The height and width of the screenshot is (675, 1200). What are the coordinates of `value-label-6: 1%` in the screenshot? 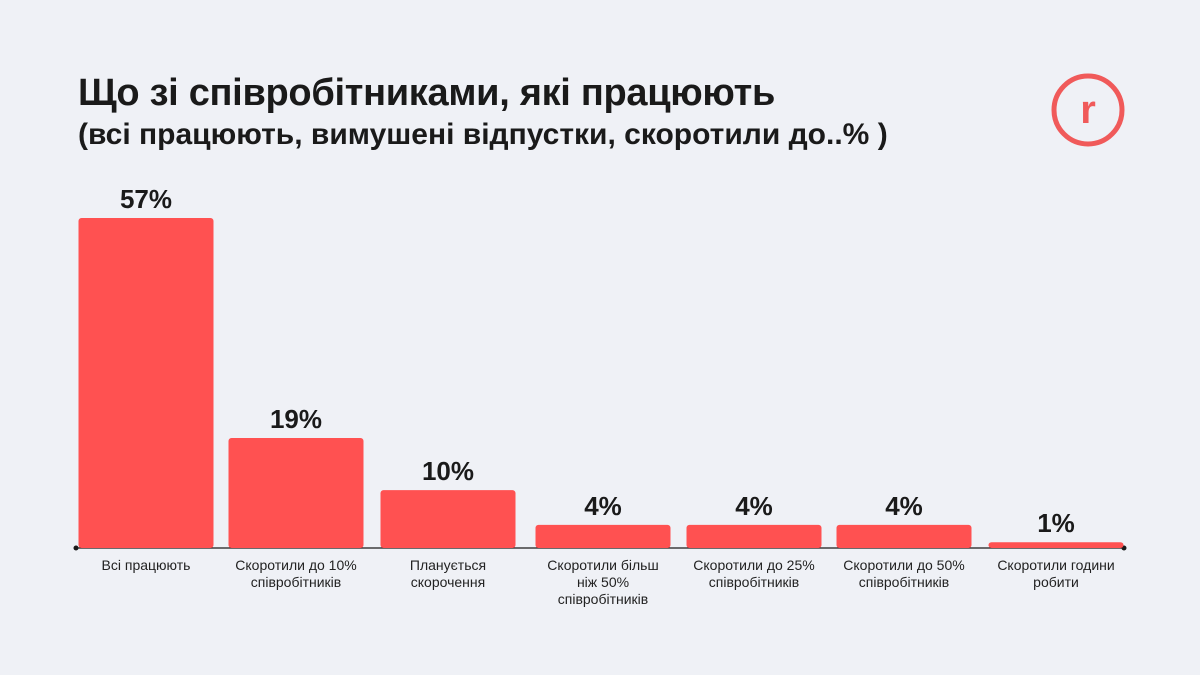 It's located at (1056, 523).